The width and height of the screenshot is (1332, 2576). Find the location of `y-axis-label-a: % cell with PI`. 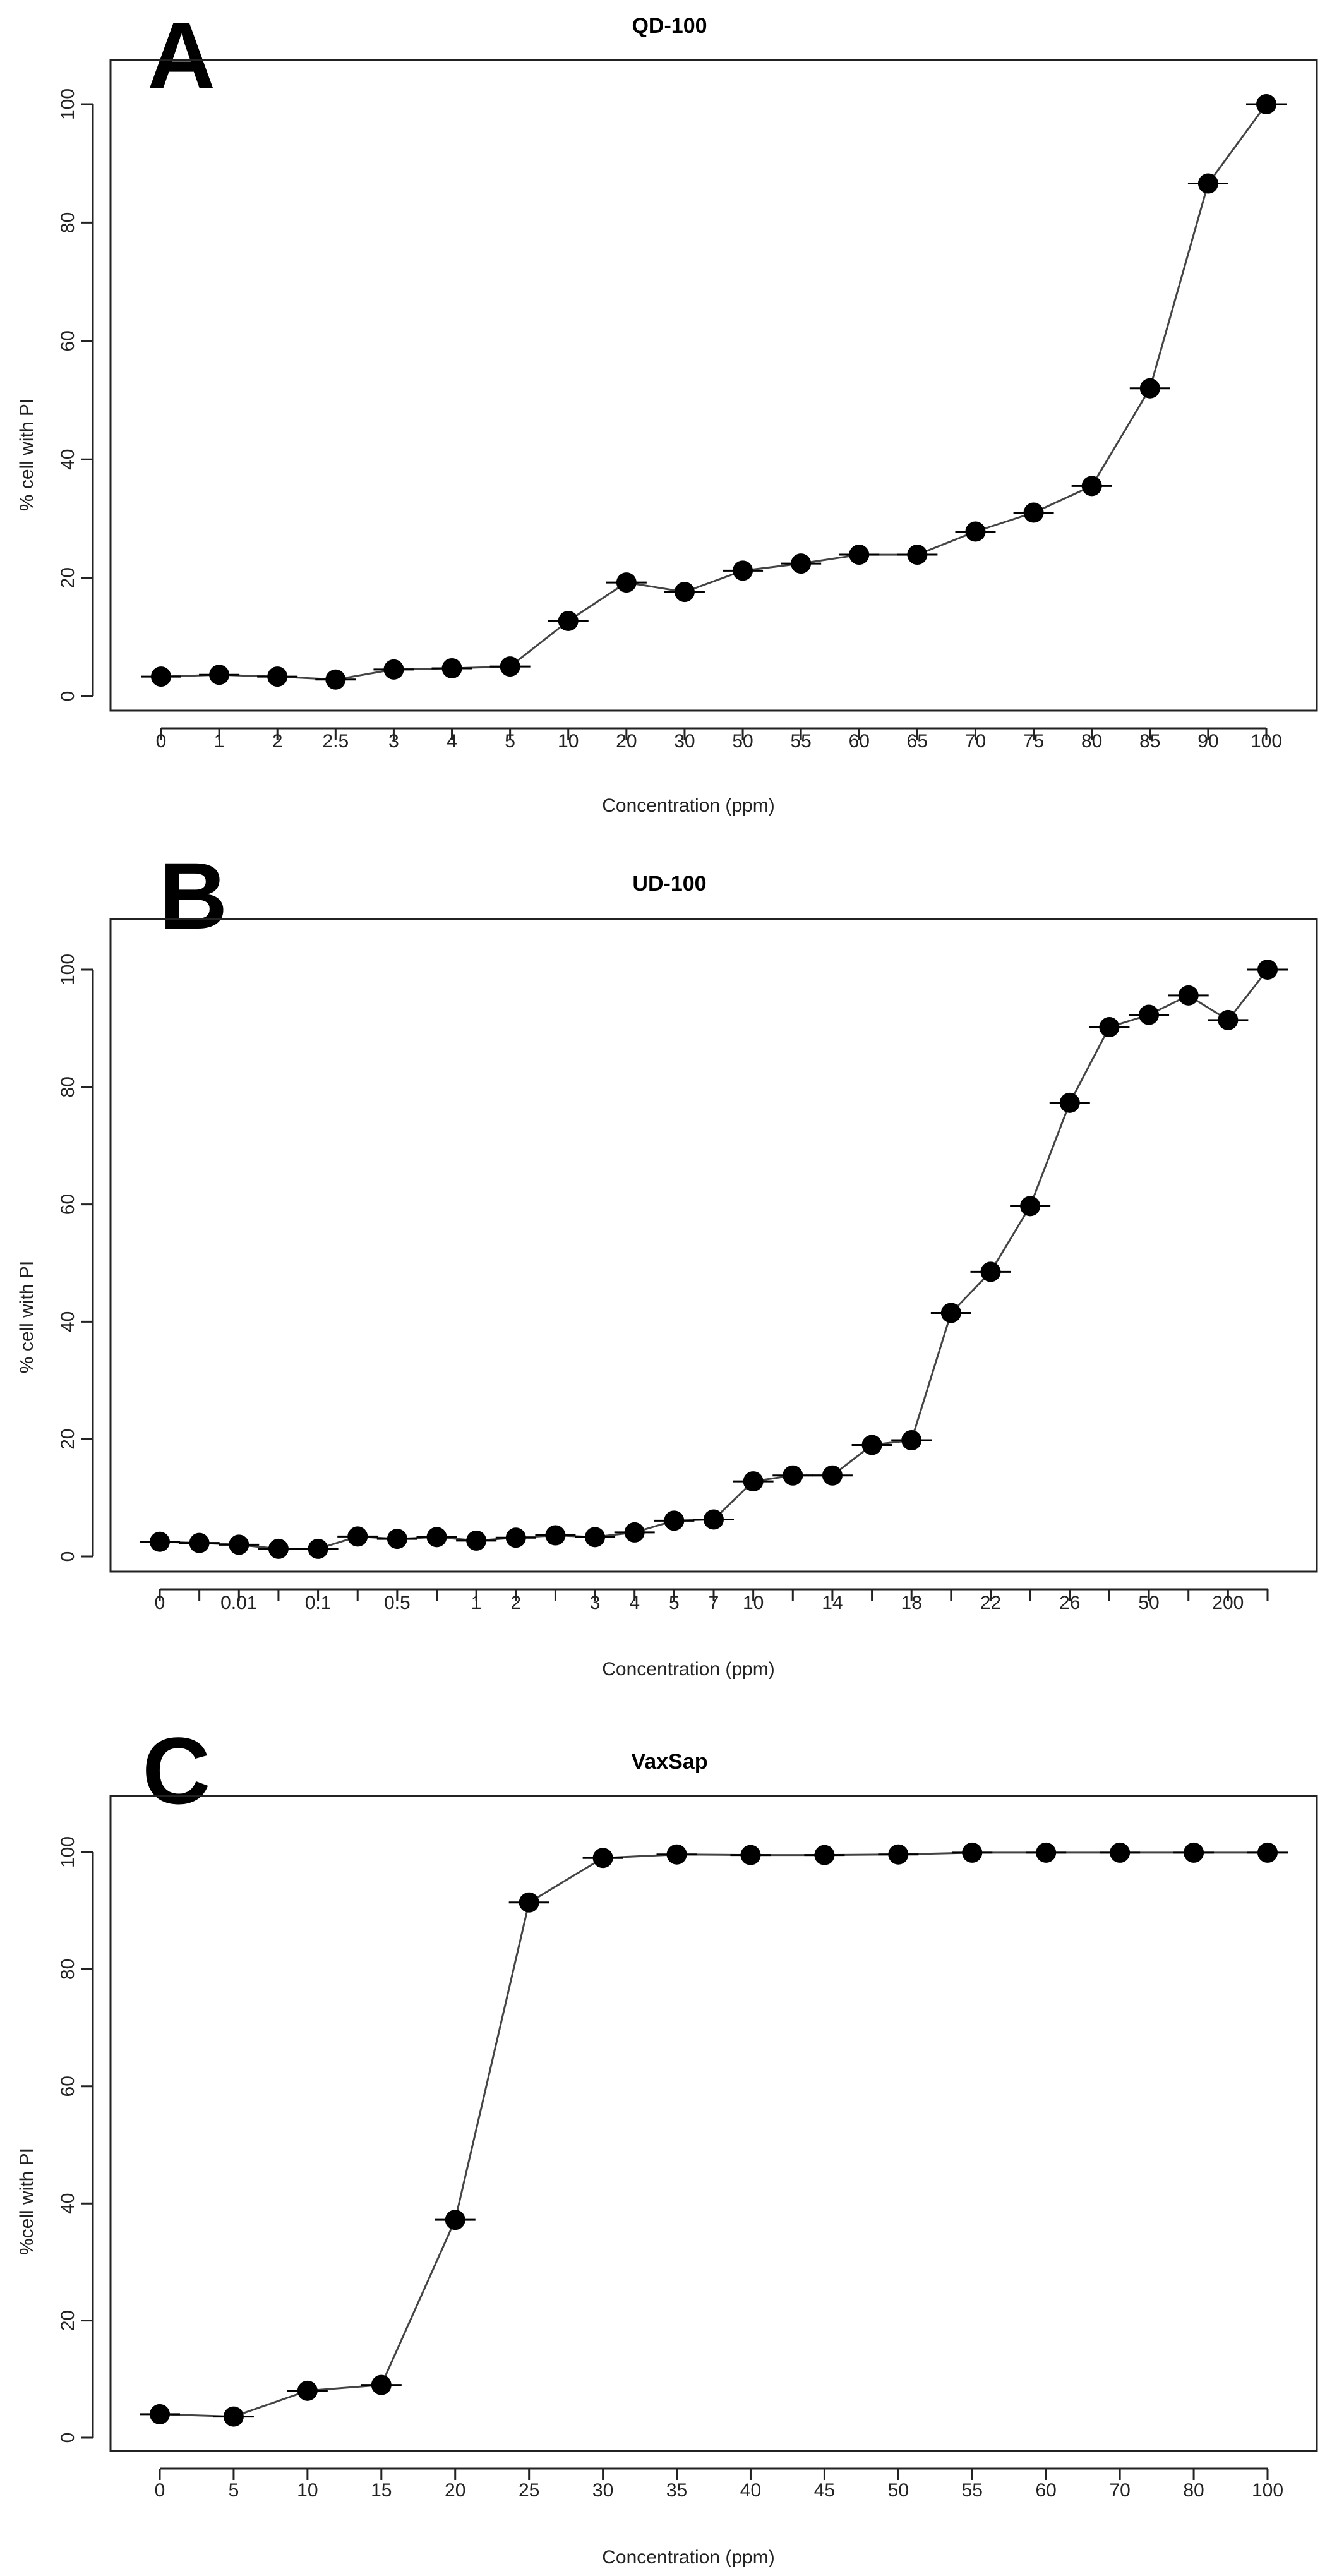

y-axis-label-a: % cell with PI is located at coordinates (26, 455).